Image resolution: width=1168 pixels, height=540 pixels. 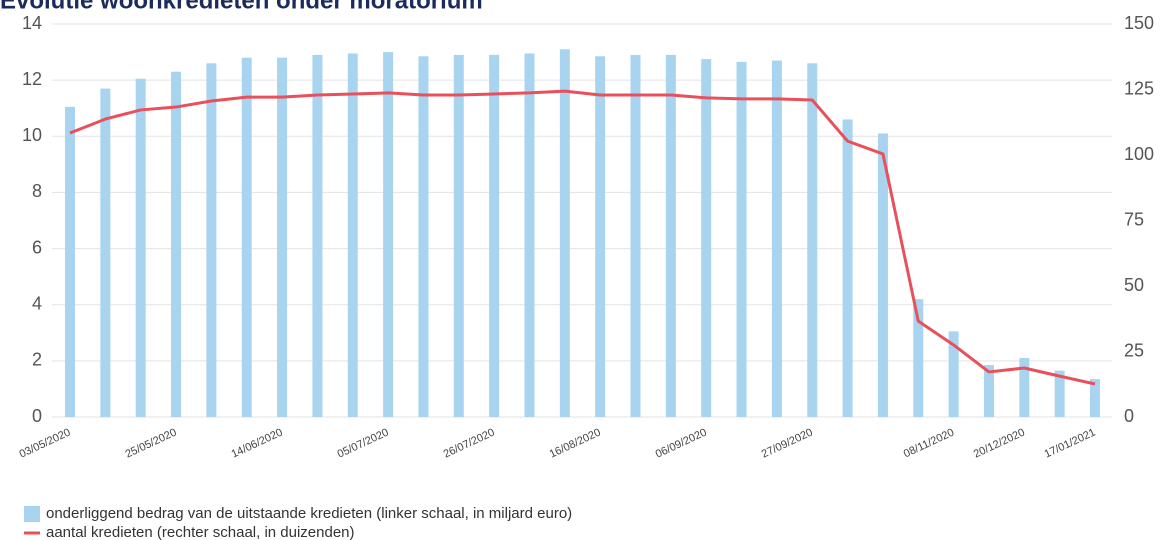 What do you see at coordinates (37, 303) in the screenshot?
I see `y-tick-label: 4` at bounding box center [37, 303].